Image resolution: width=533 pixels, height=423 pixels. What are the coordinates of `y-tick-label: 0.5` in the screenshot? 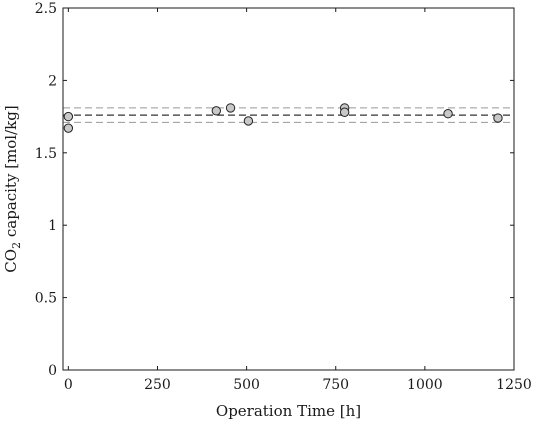 It's located at (46, 299).